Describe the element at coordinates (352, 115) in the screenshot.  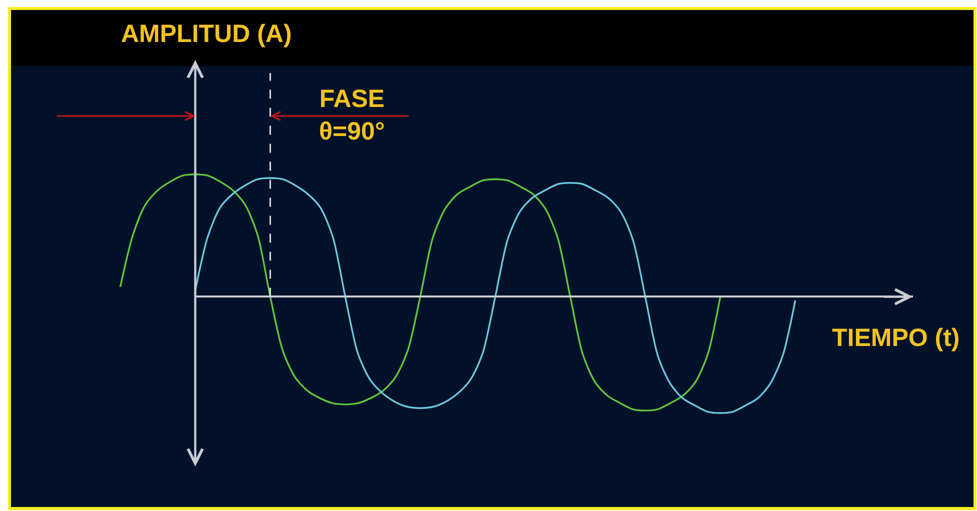
I see `text: FASE θ=90°` at that location.